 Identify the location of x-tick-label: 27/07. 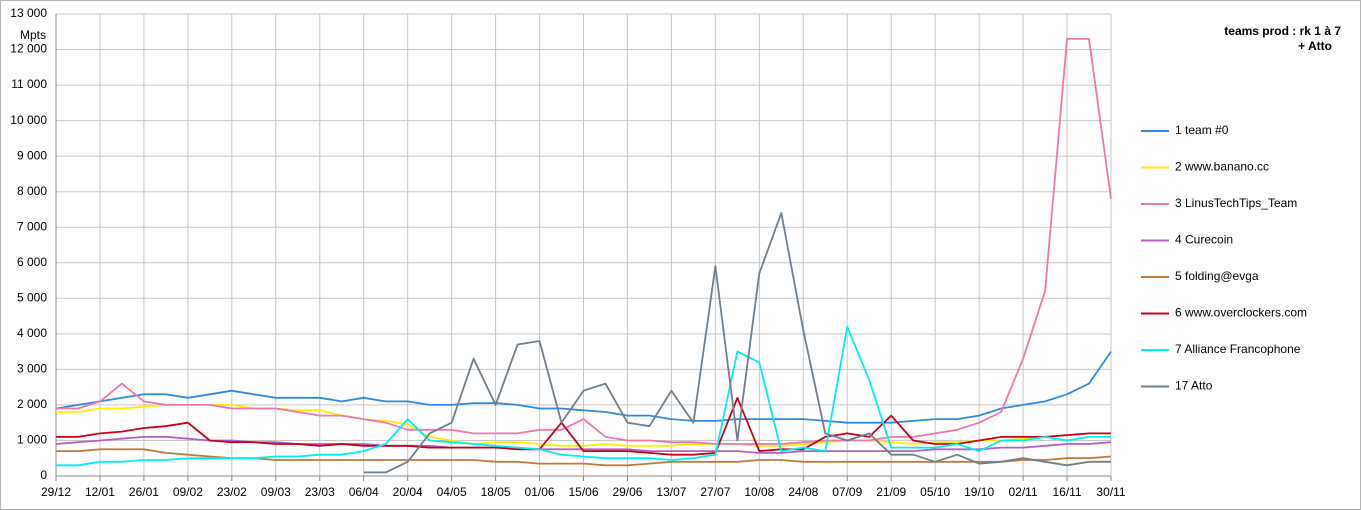
(715, 492).